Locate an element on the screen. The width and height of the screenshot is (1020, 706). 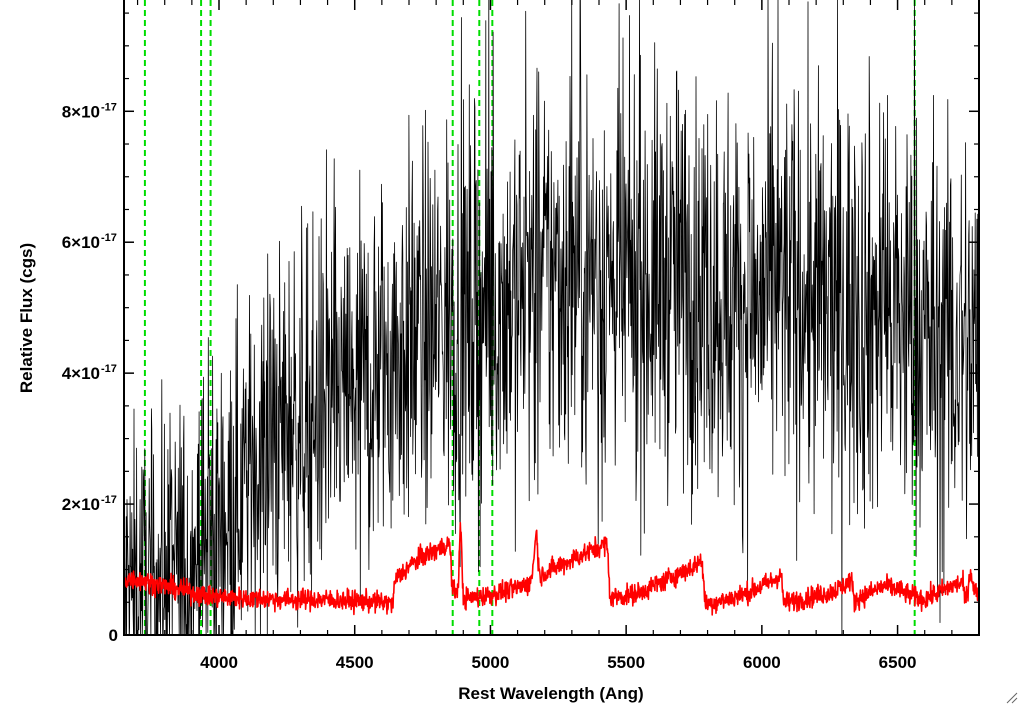
y-tick-label: 0 is located at coordinates (113, 635).